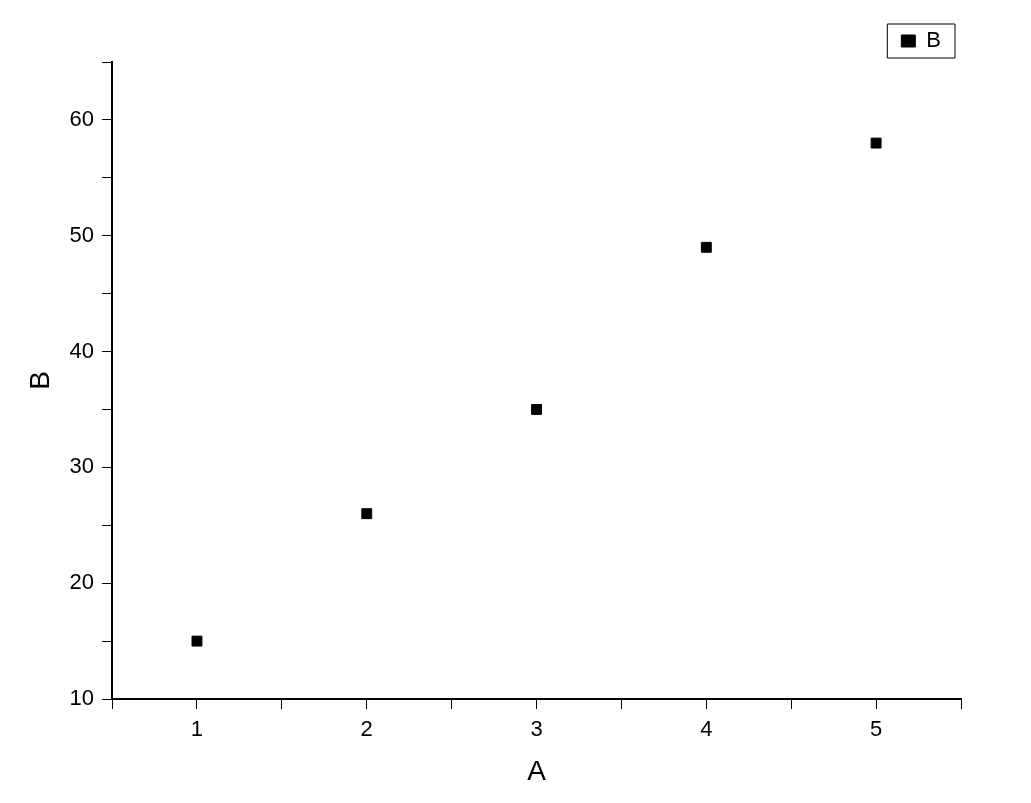 This screenshot has height=803, width=1031. What do you see at coordinates (82, 582) in the screenshot?
I see `y-tick-label: 20` at bounding box center [82, 582].